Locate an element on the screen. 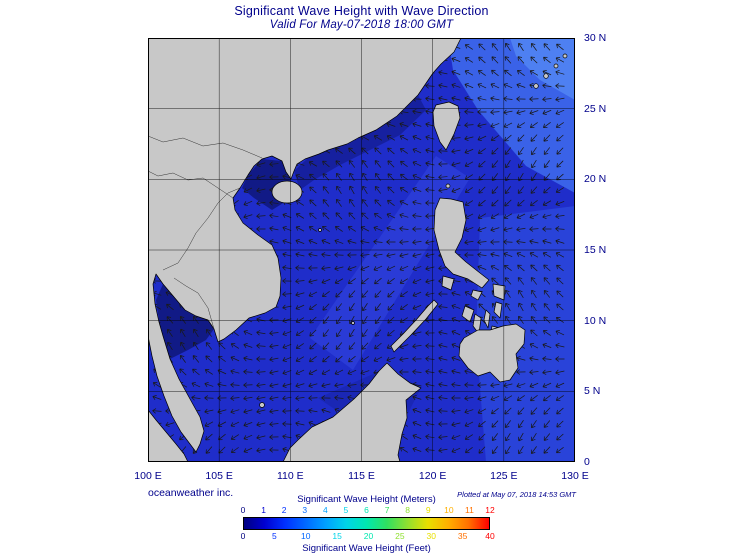 This screenshot has width=755, height=560. meters-tick-label: 11 is located at coordinates (469, 510).